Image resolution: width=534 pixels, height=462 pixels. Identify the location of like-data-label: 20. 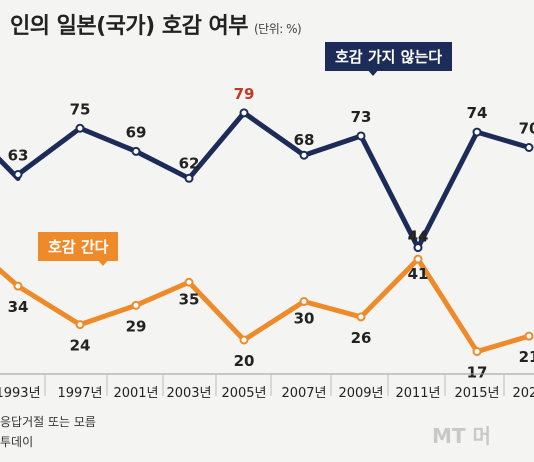
(244, 361).